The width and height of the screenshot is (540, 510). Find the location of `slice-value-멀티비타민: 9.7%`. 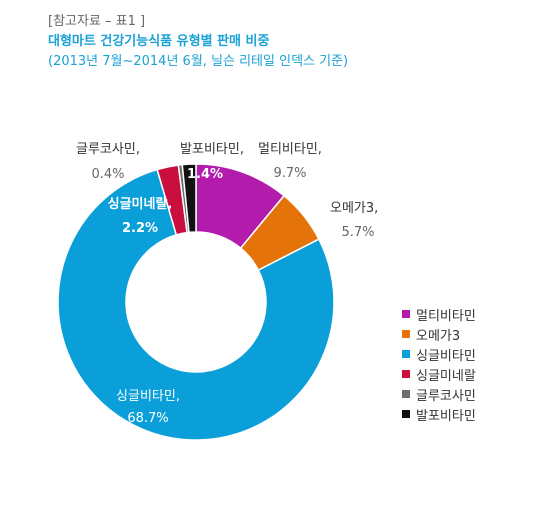

slice-value-멀티비타민: 9.7% is located at coordinates (289, 173).